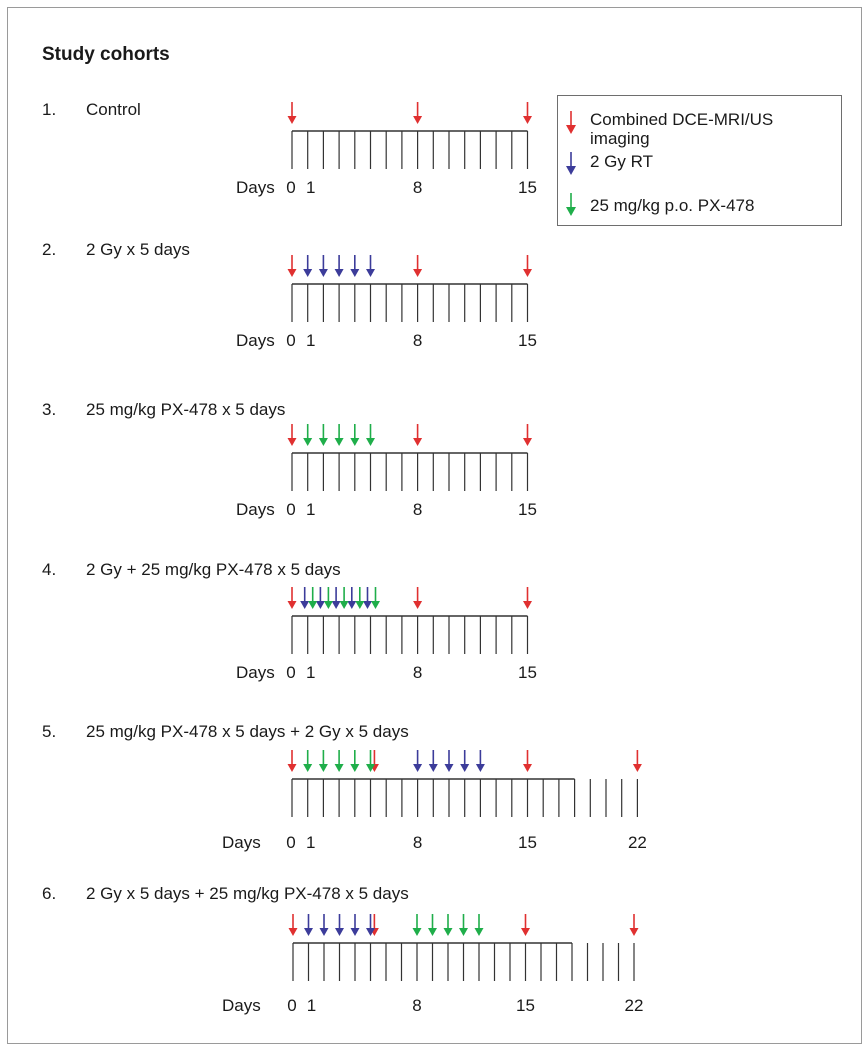 Image resolution: width=864 pixels, height=1046 pixels. Describe the element at coordinates (310, 340) in the screenshot. I see `cohort-2-tick-label-1: 1` at that location.